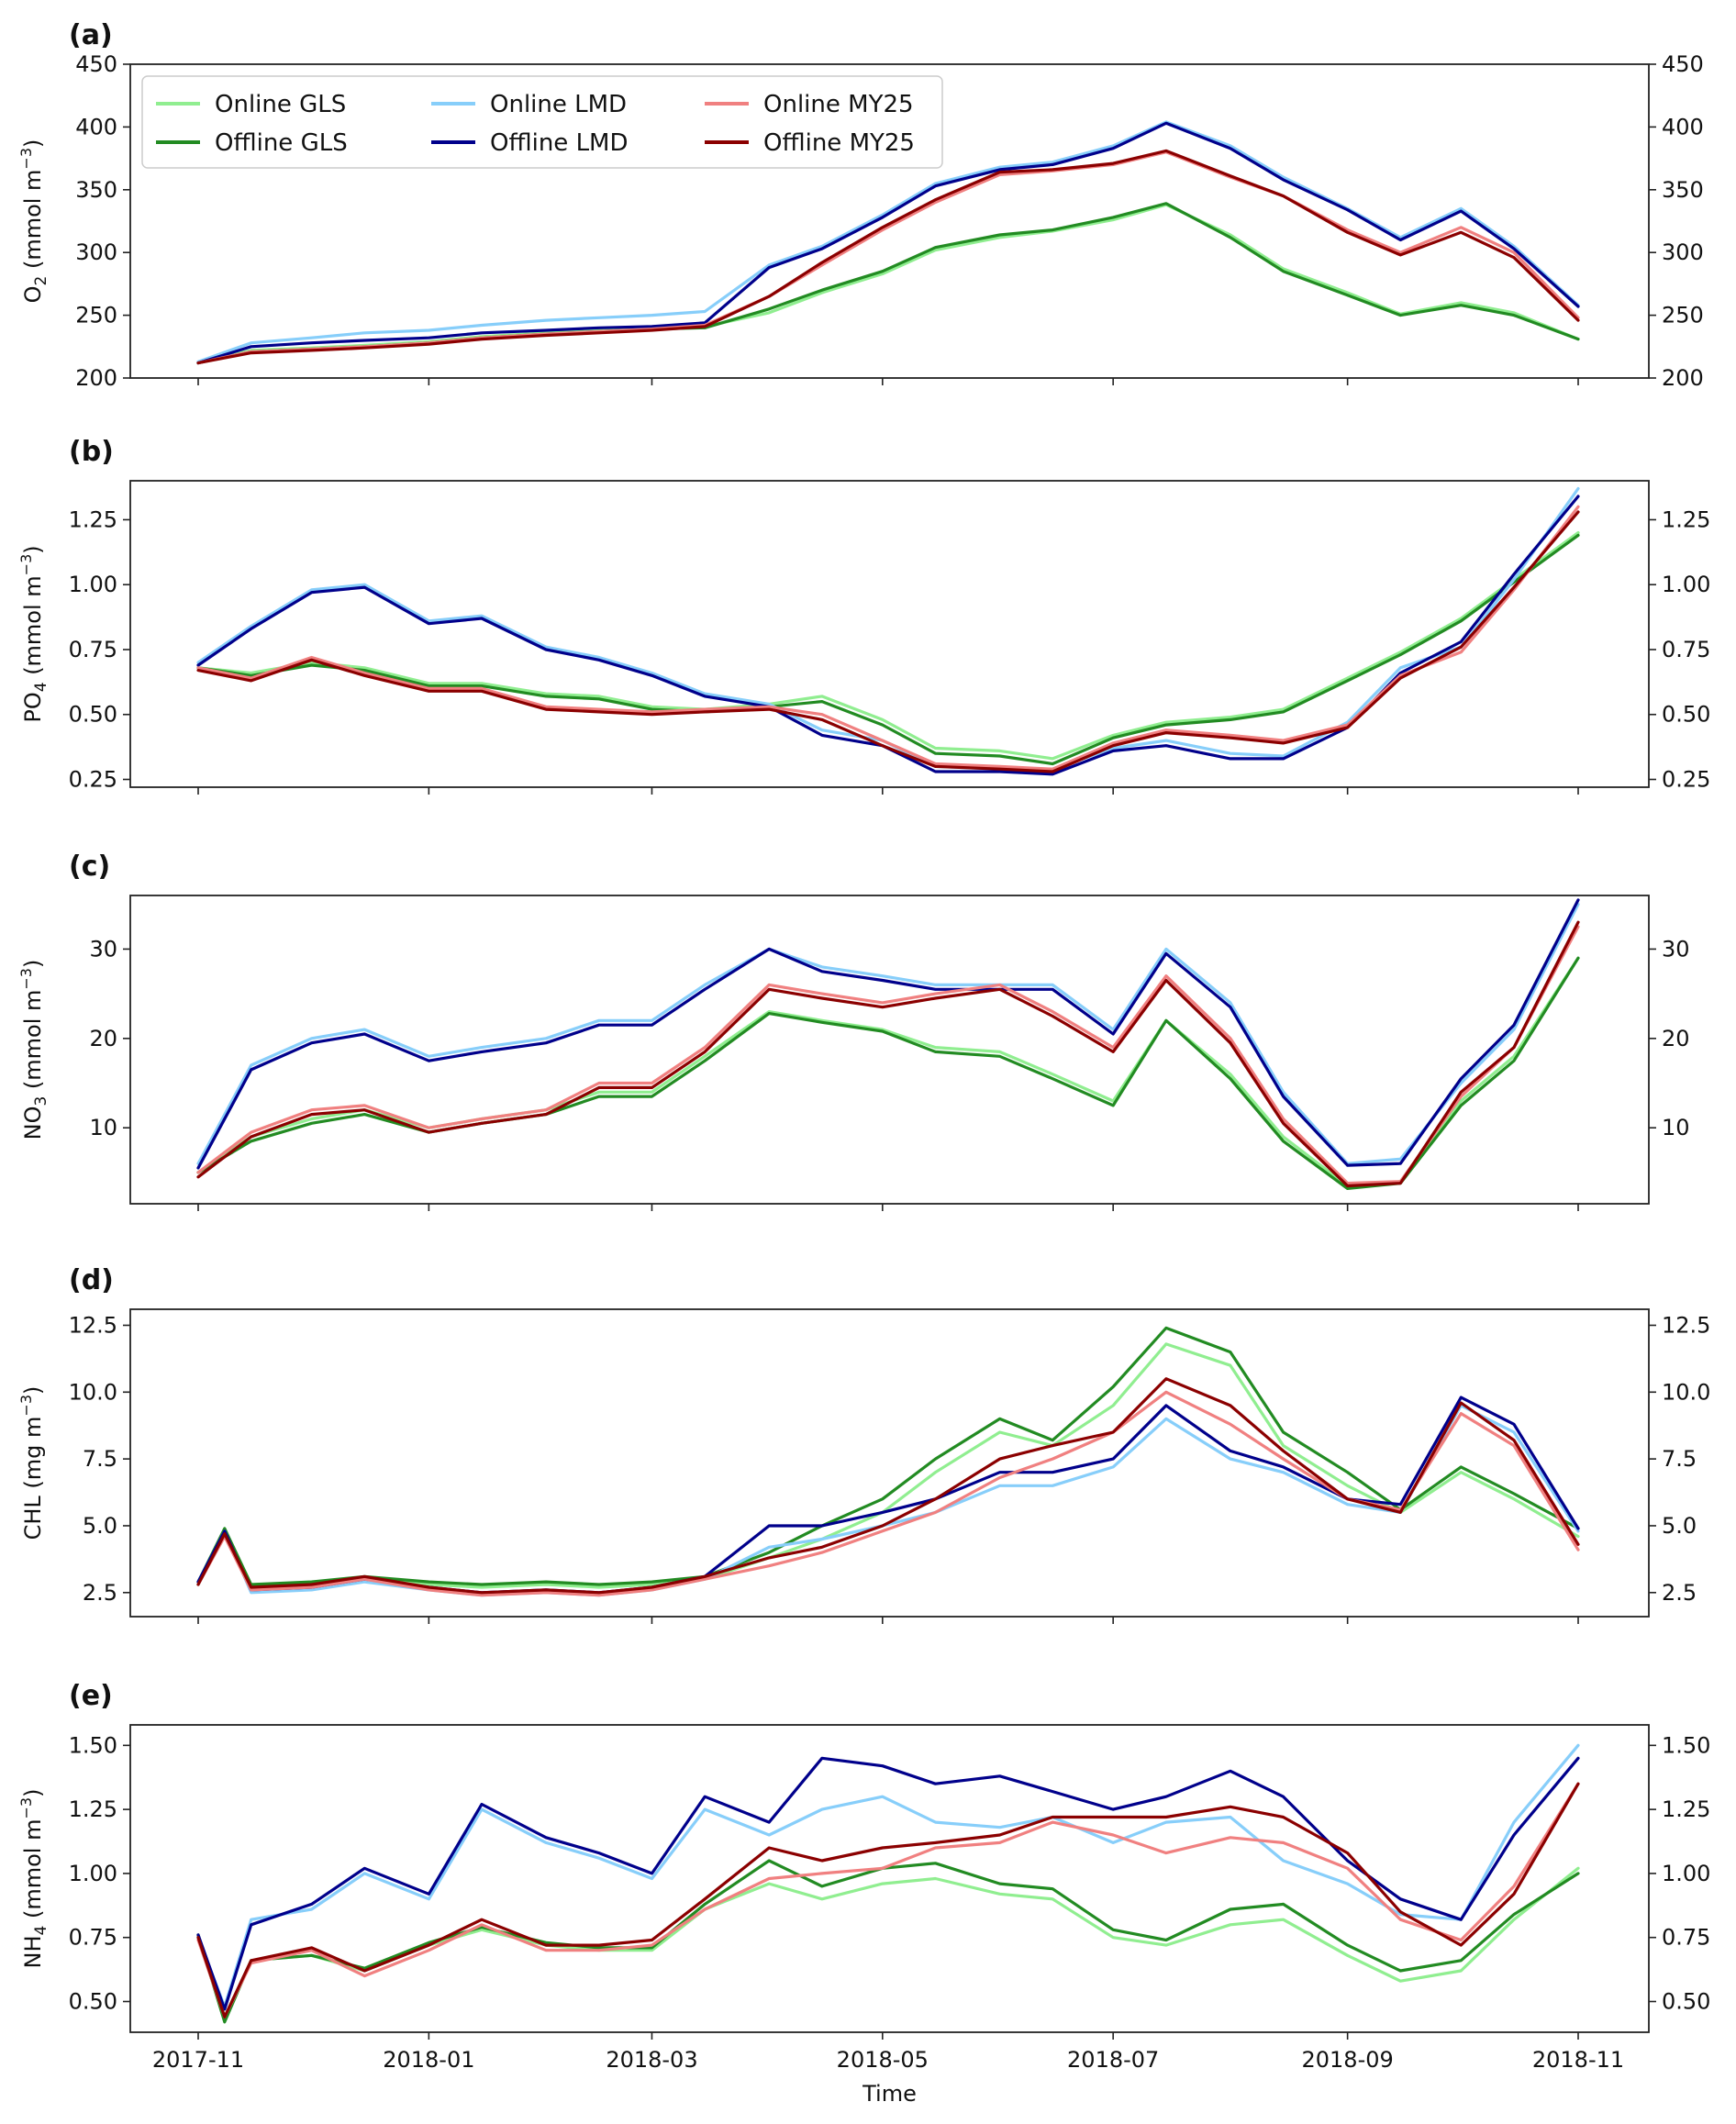 The image size is (1736, 2124). What do you see at coordinates (96, 378) in the screenshot?
I see `y-tick-label-left: 200` at bounding box center [96, 378].